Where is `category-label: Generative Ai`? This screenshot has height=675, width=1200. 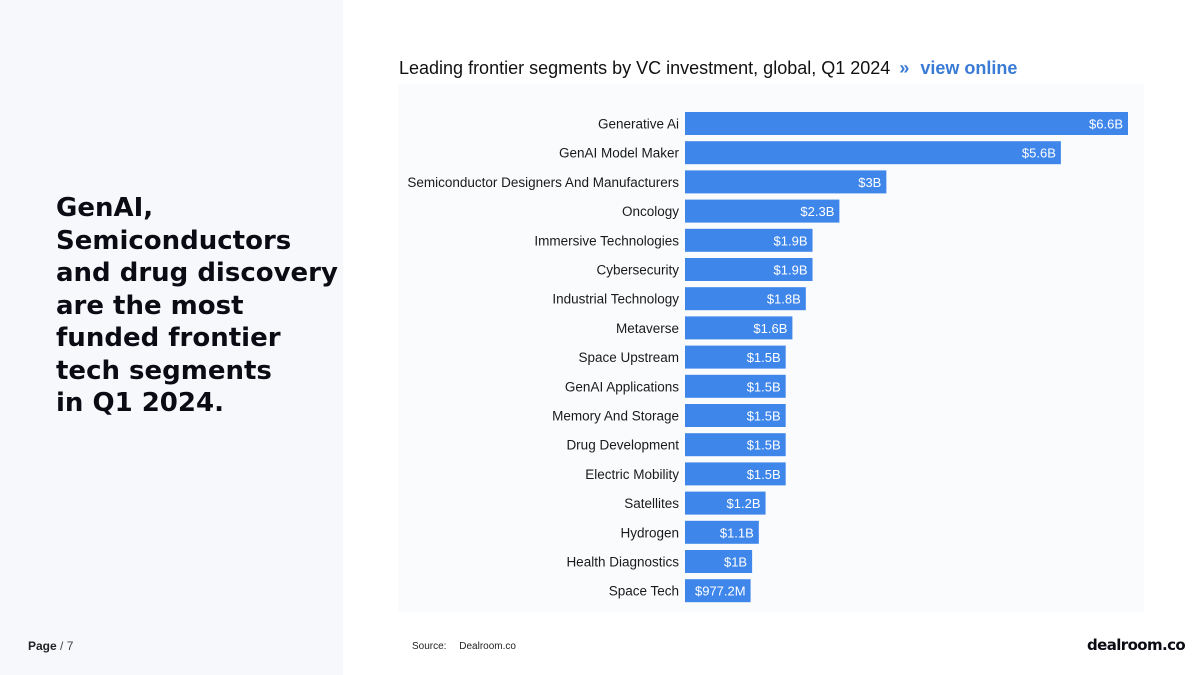
category-label: Generative Ai is located at coordinates (638, 124).